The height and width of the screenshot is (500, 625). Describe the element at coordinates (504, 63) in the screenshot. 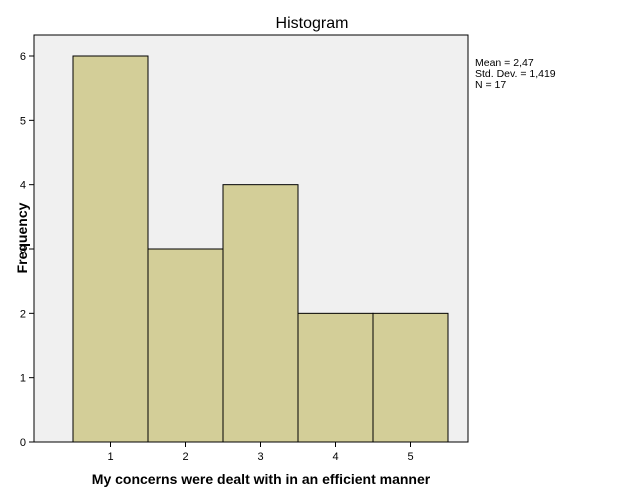

I see `stats-mean: Mean = 2,47` at that location.